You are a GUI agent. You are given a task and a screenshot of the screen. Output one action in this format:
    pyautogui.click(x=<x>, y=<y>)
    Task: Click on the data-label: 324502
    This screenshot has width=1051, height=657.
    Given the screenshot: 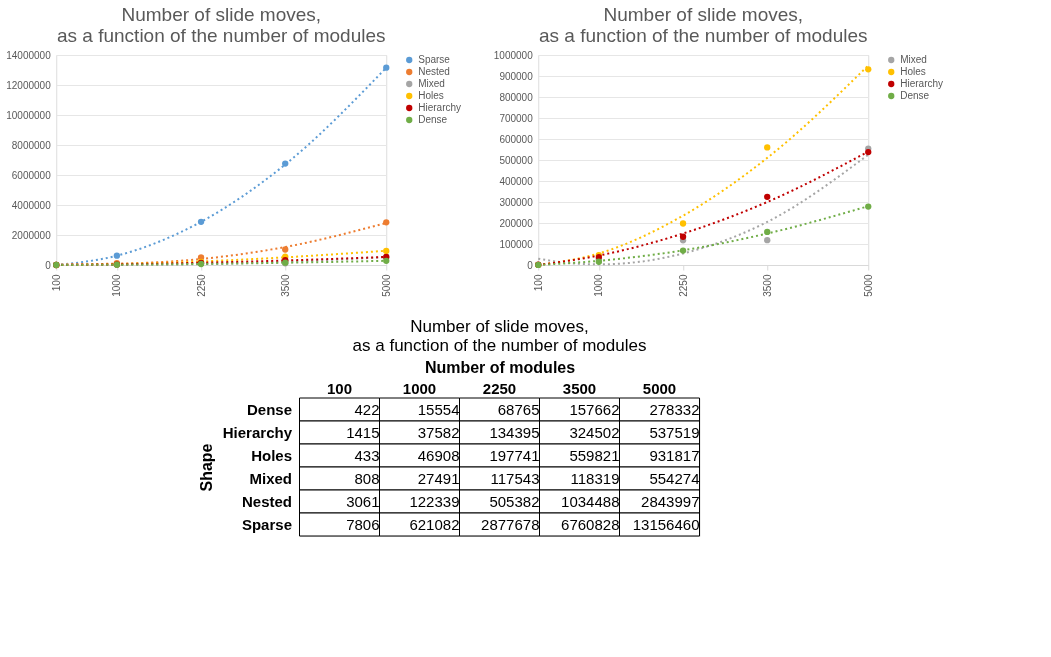 What is the action you would take?
    pyautogui.click(x=594, y=432)
    